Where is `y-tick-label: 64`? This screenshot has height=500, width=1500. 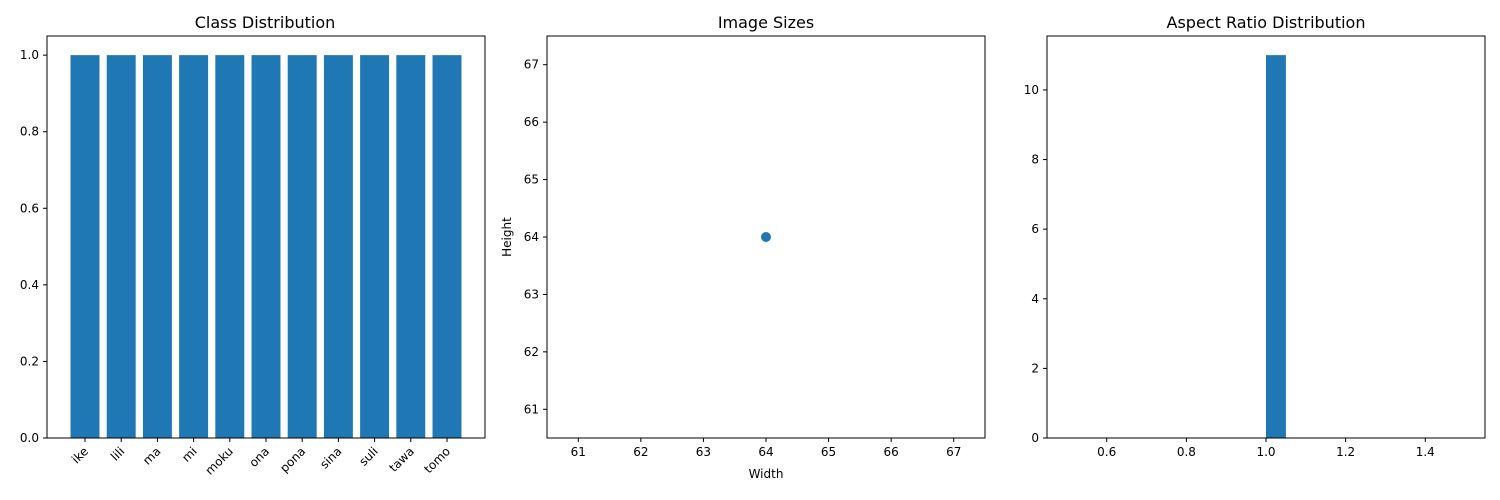 y-tick-label: 64 is located at coordinates (531, 237).